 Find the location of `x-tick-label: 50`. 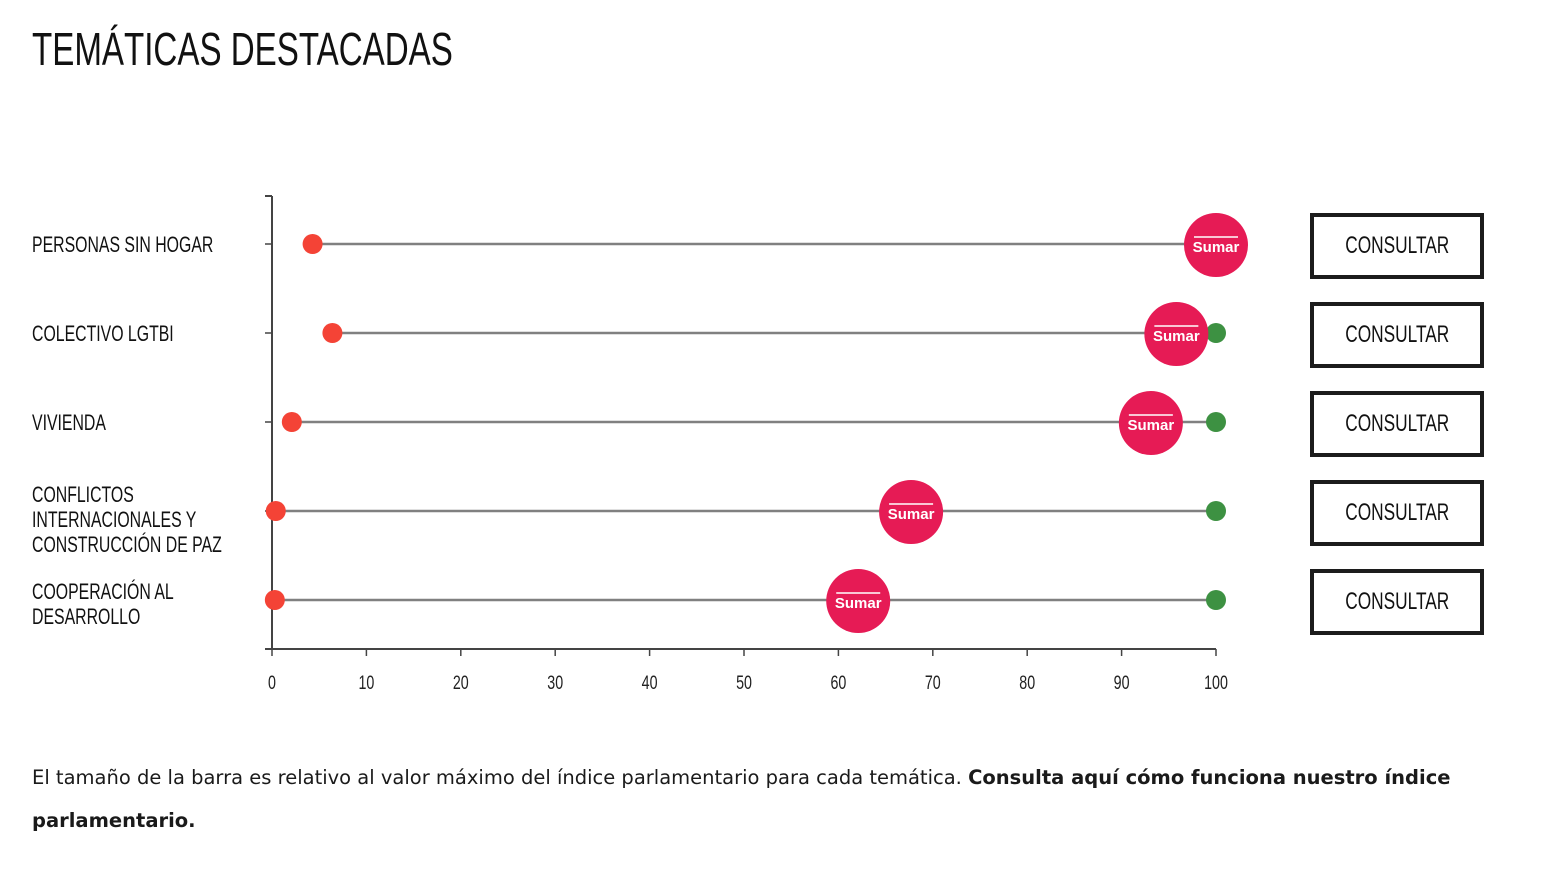

x-tick-label: 50 is located at coordinates (744, 682).